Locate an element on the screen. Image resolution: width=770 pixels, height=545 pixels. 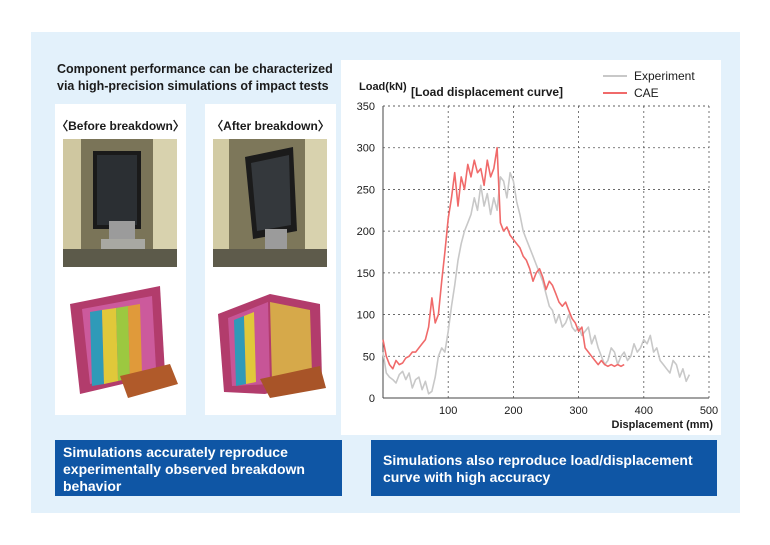
y-tick-label: 0 is located at coordinates (372, 399).